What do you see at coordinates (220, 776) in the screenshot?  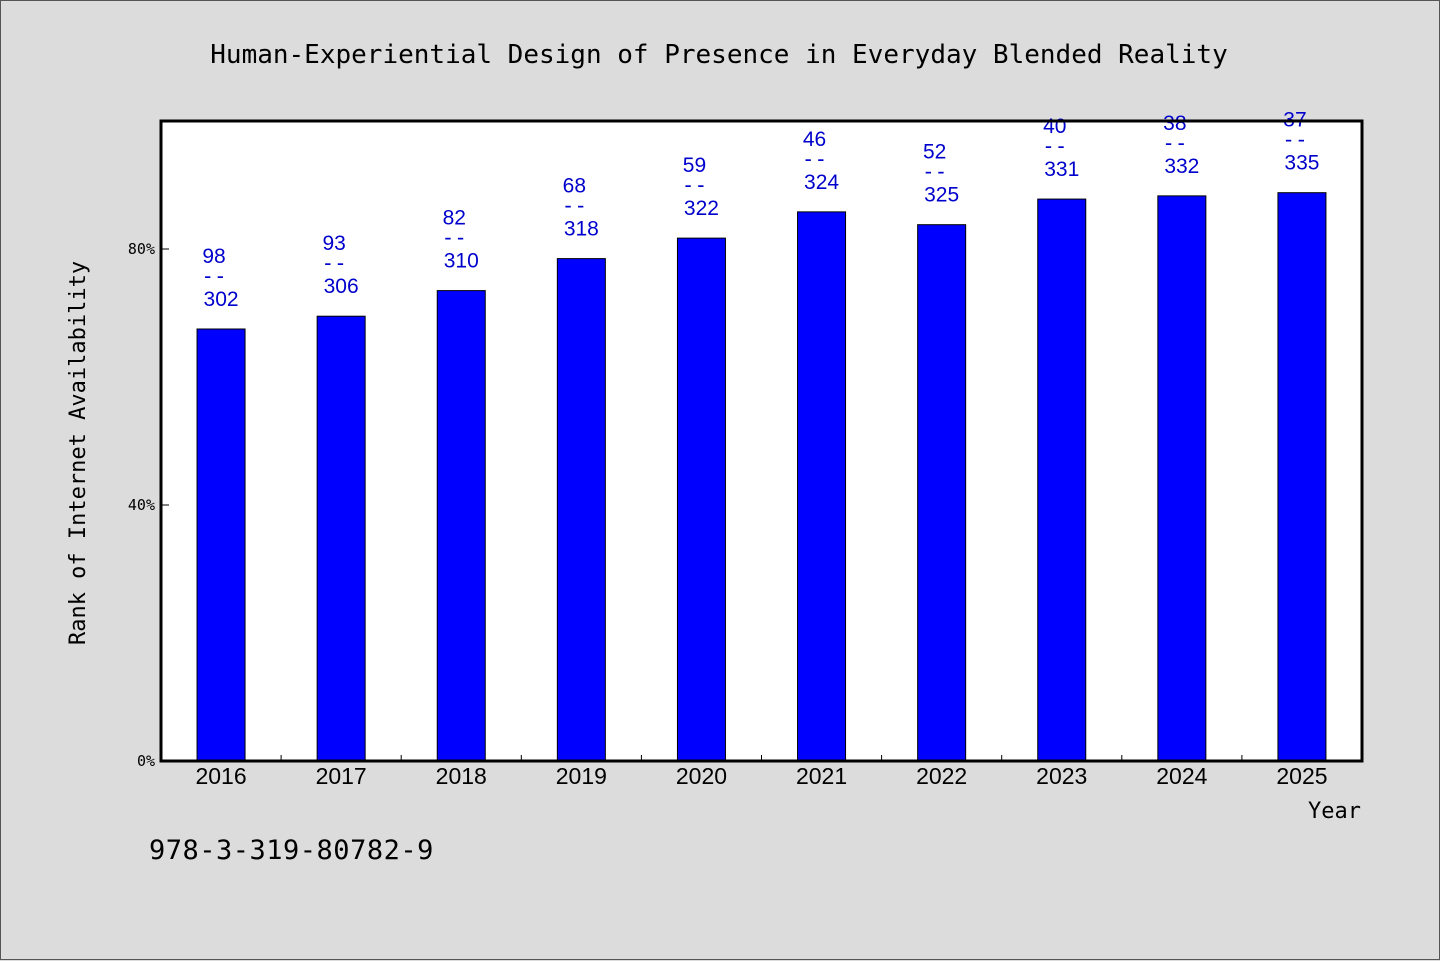 I see `x-tick-label: 2016` at bounding box center [220, 776].